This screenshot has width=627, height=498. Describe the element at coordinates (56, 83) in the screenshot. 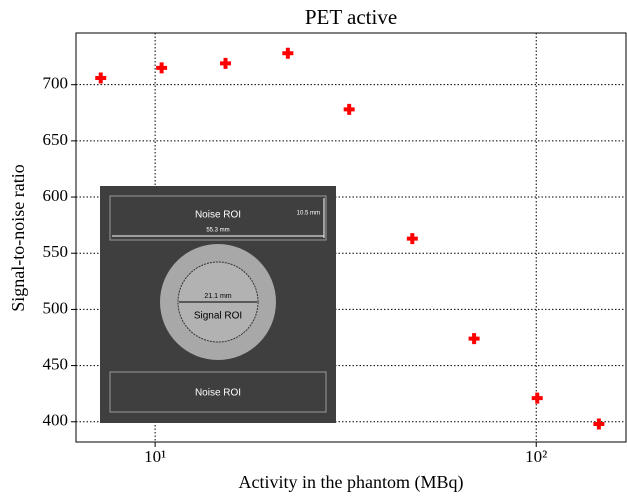

I see `y-tick-label: 700` at that location.